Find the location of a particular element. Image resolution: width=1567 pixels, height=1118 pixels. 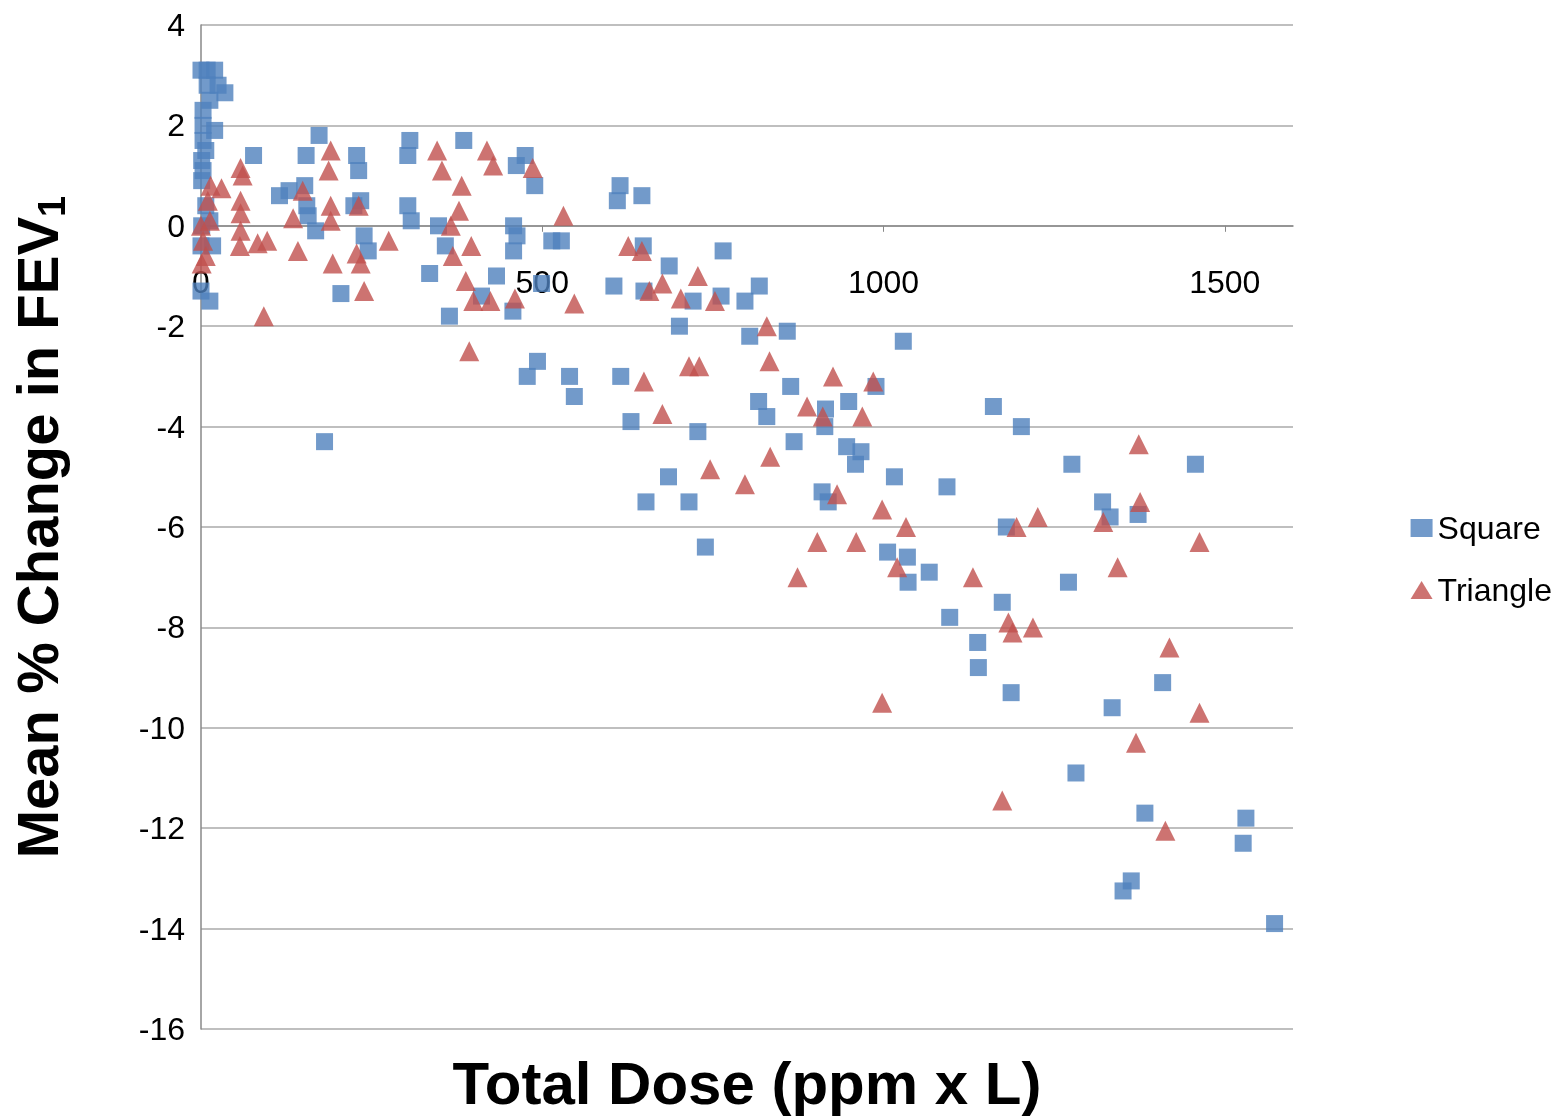

x-tick-label: 1500 is located at coordinates (1225, 281).